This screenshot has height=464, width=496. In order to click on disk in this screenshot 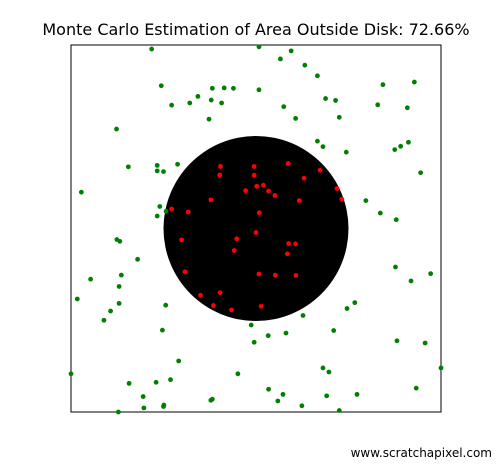, I will do `click(256, 228)`.